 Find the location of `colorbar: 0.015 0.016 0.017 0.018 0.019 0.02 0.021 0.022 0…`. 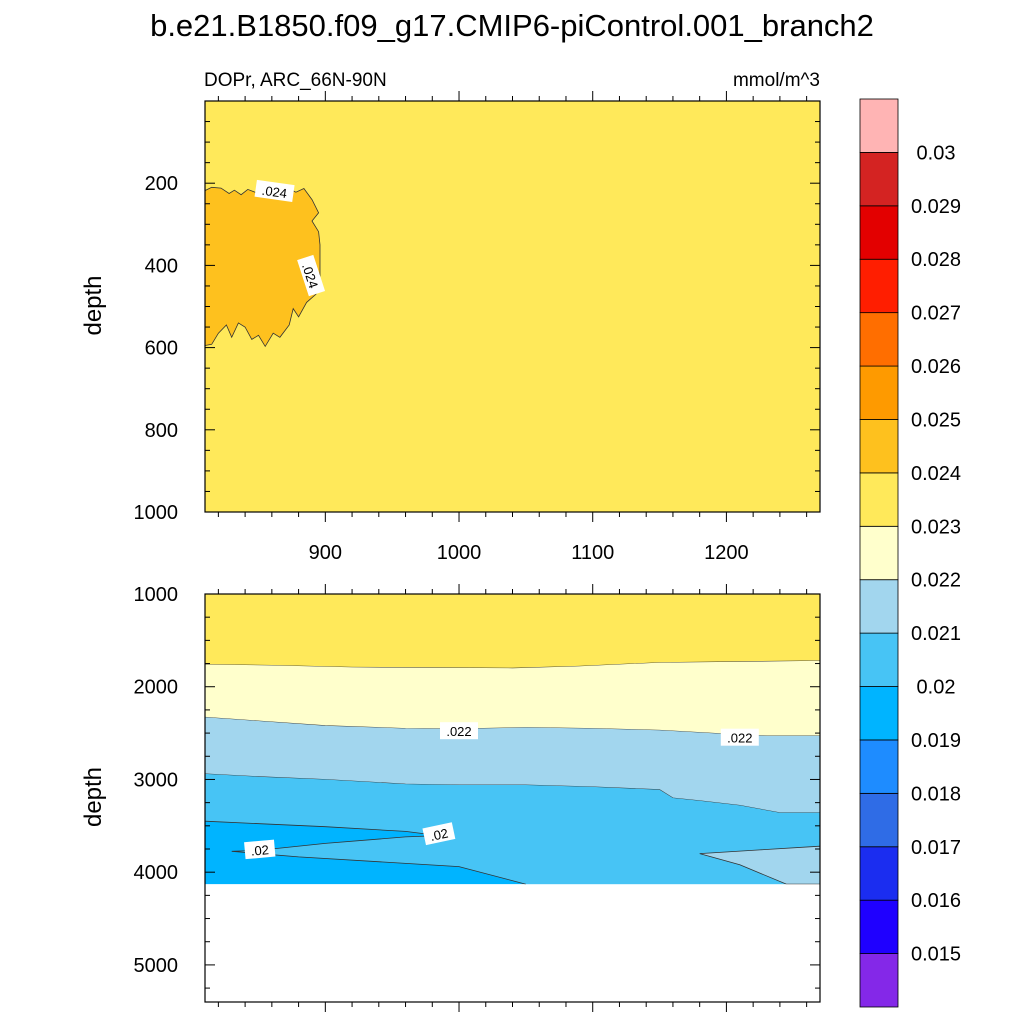

colorbar: 0.015 0.016 0.017 0.018 0.019 0.02 0.021 0.022 0… is located at coordinates (910, 553).